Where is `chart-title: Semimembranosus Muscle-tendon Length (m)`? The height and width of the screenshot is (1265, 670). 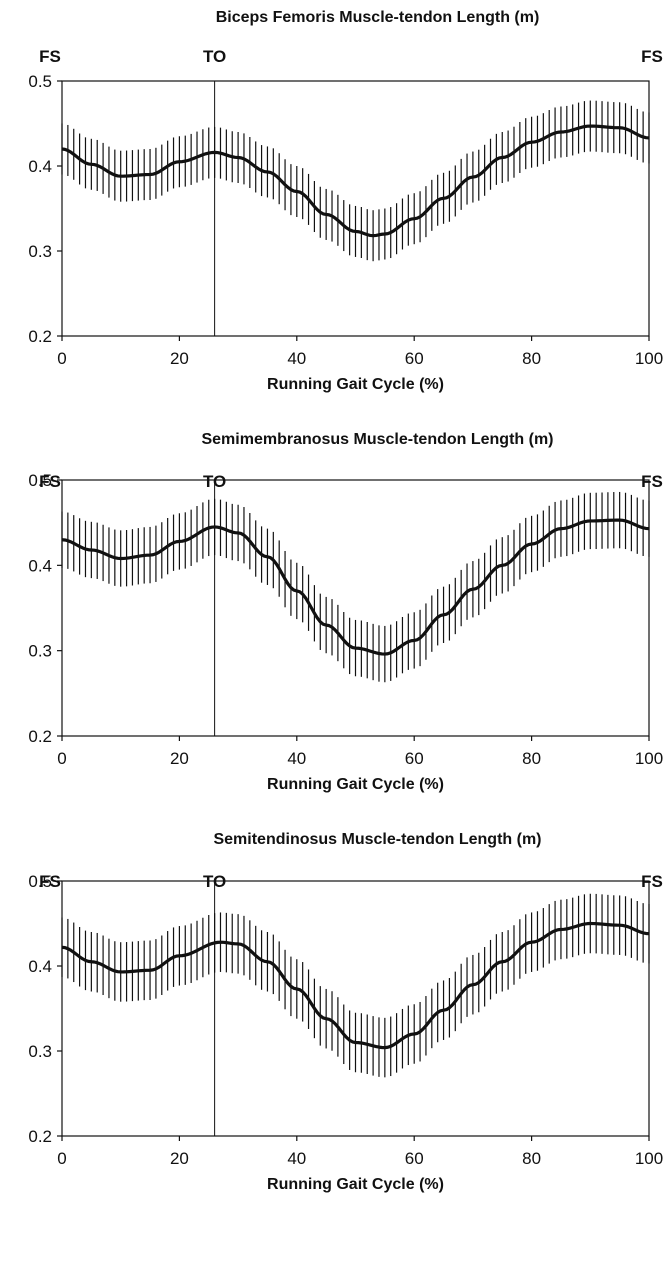
chart-title: Semimembranosus Muscle-tendon Length (m) is located at coordinates (377, 439).